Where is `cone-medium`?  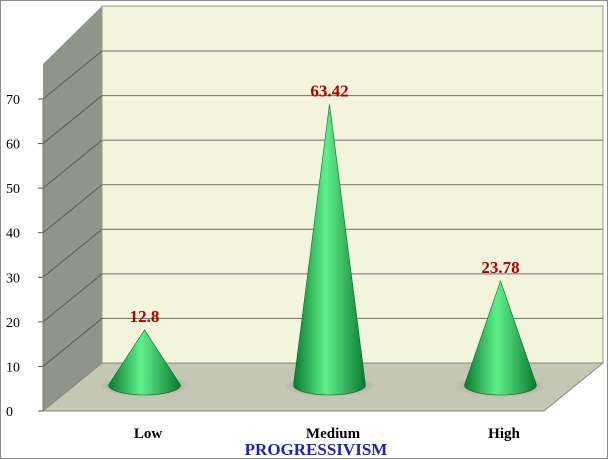 cone-medium is located at coordinates (329, 250).